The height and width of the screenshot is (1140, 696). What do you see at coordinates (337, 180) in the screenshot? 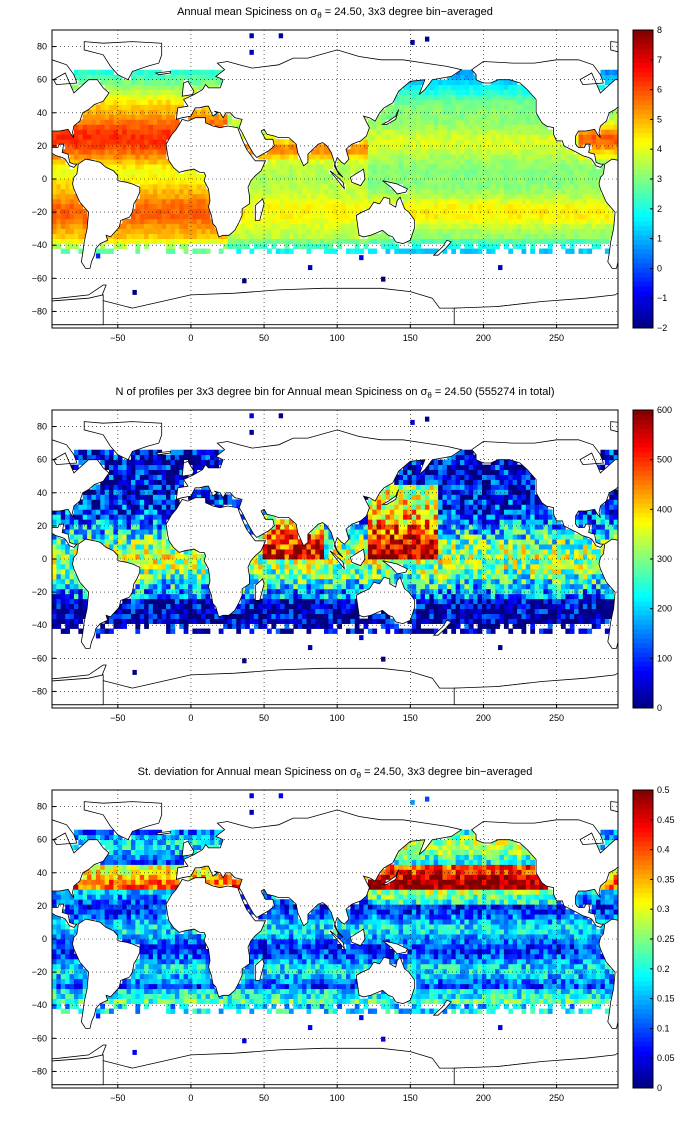
I see `coastline` at bounding box center [337, 180].